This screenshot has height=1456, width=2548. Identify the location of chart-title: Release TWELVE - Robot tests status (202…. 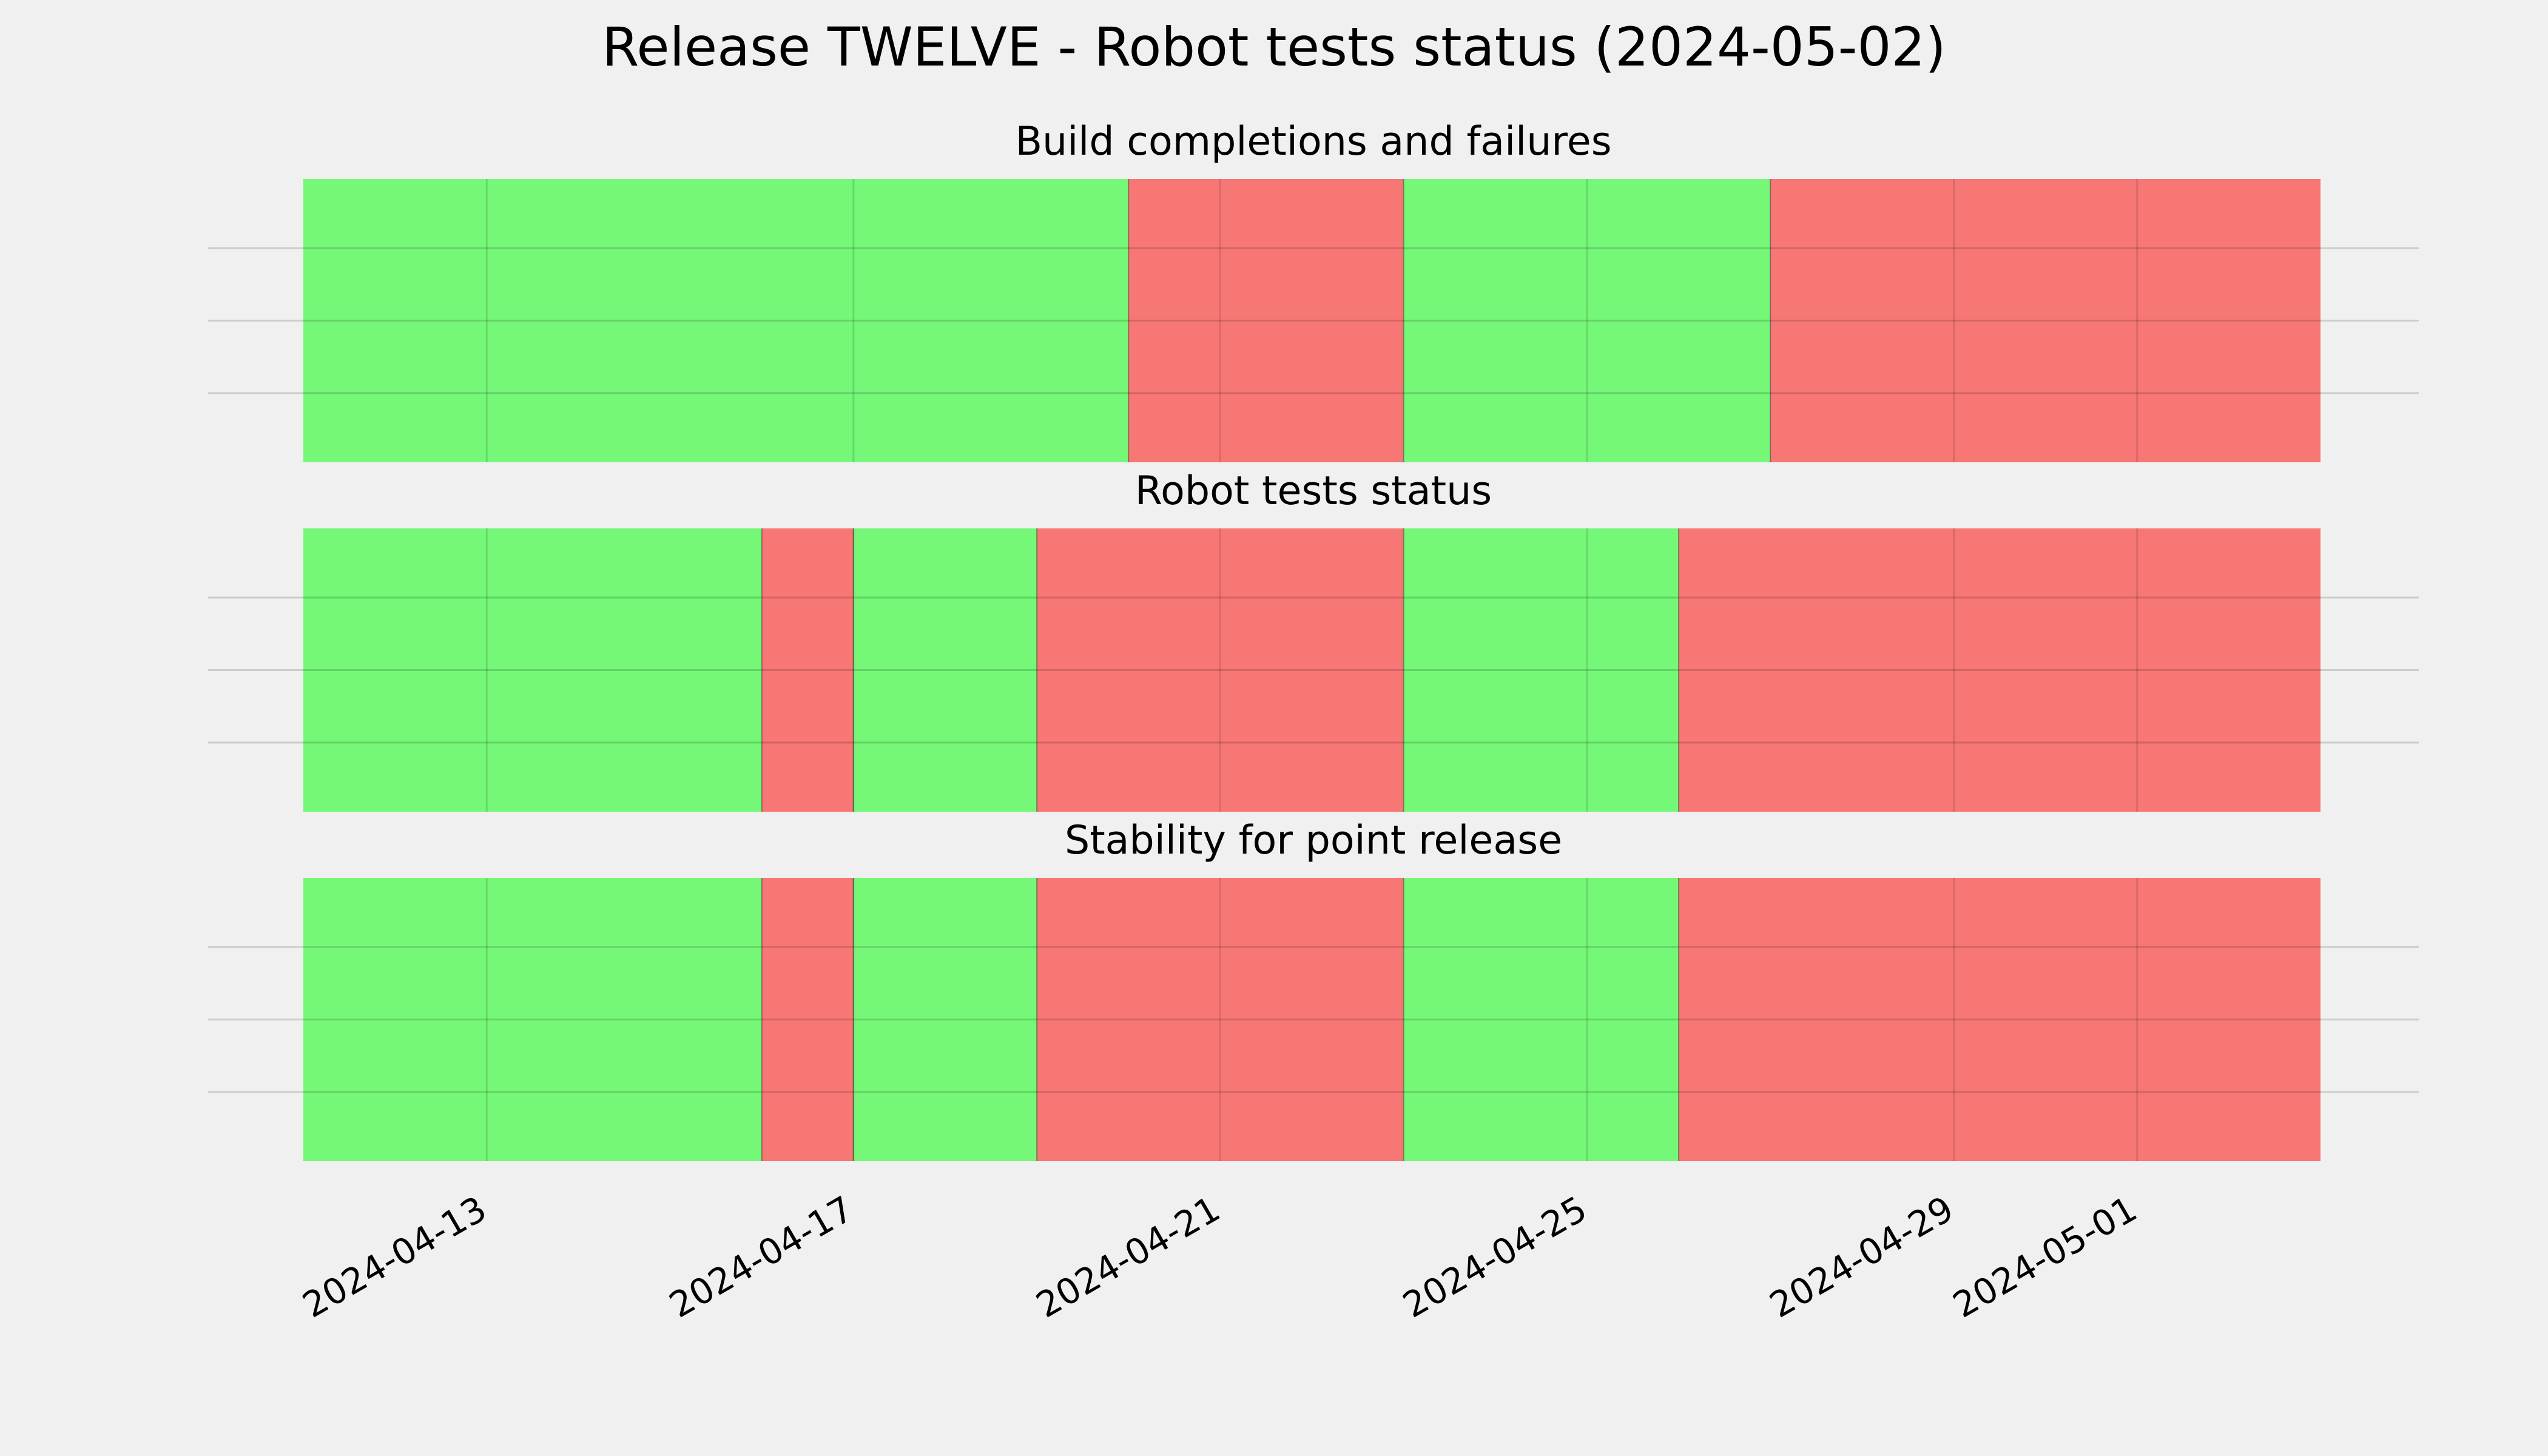
(1274, 47).